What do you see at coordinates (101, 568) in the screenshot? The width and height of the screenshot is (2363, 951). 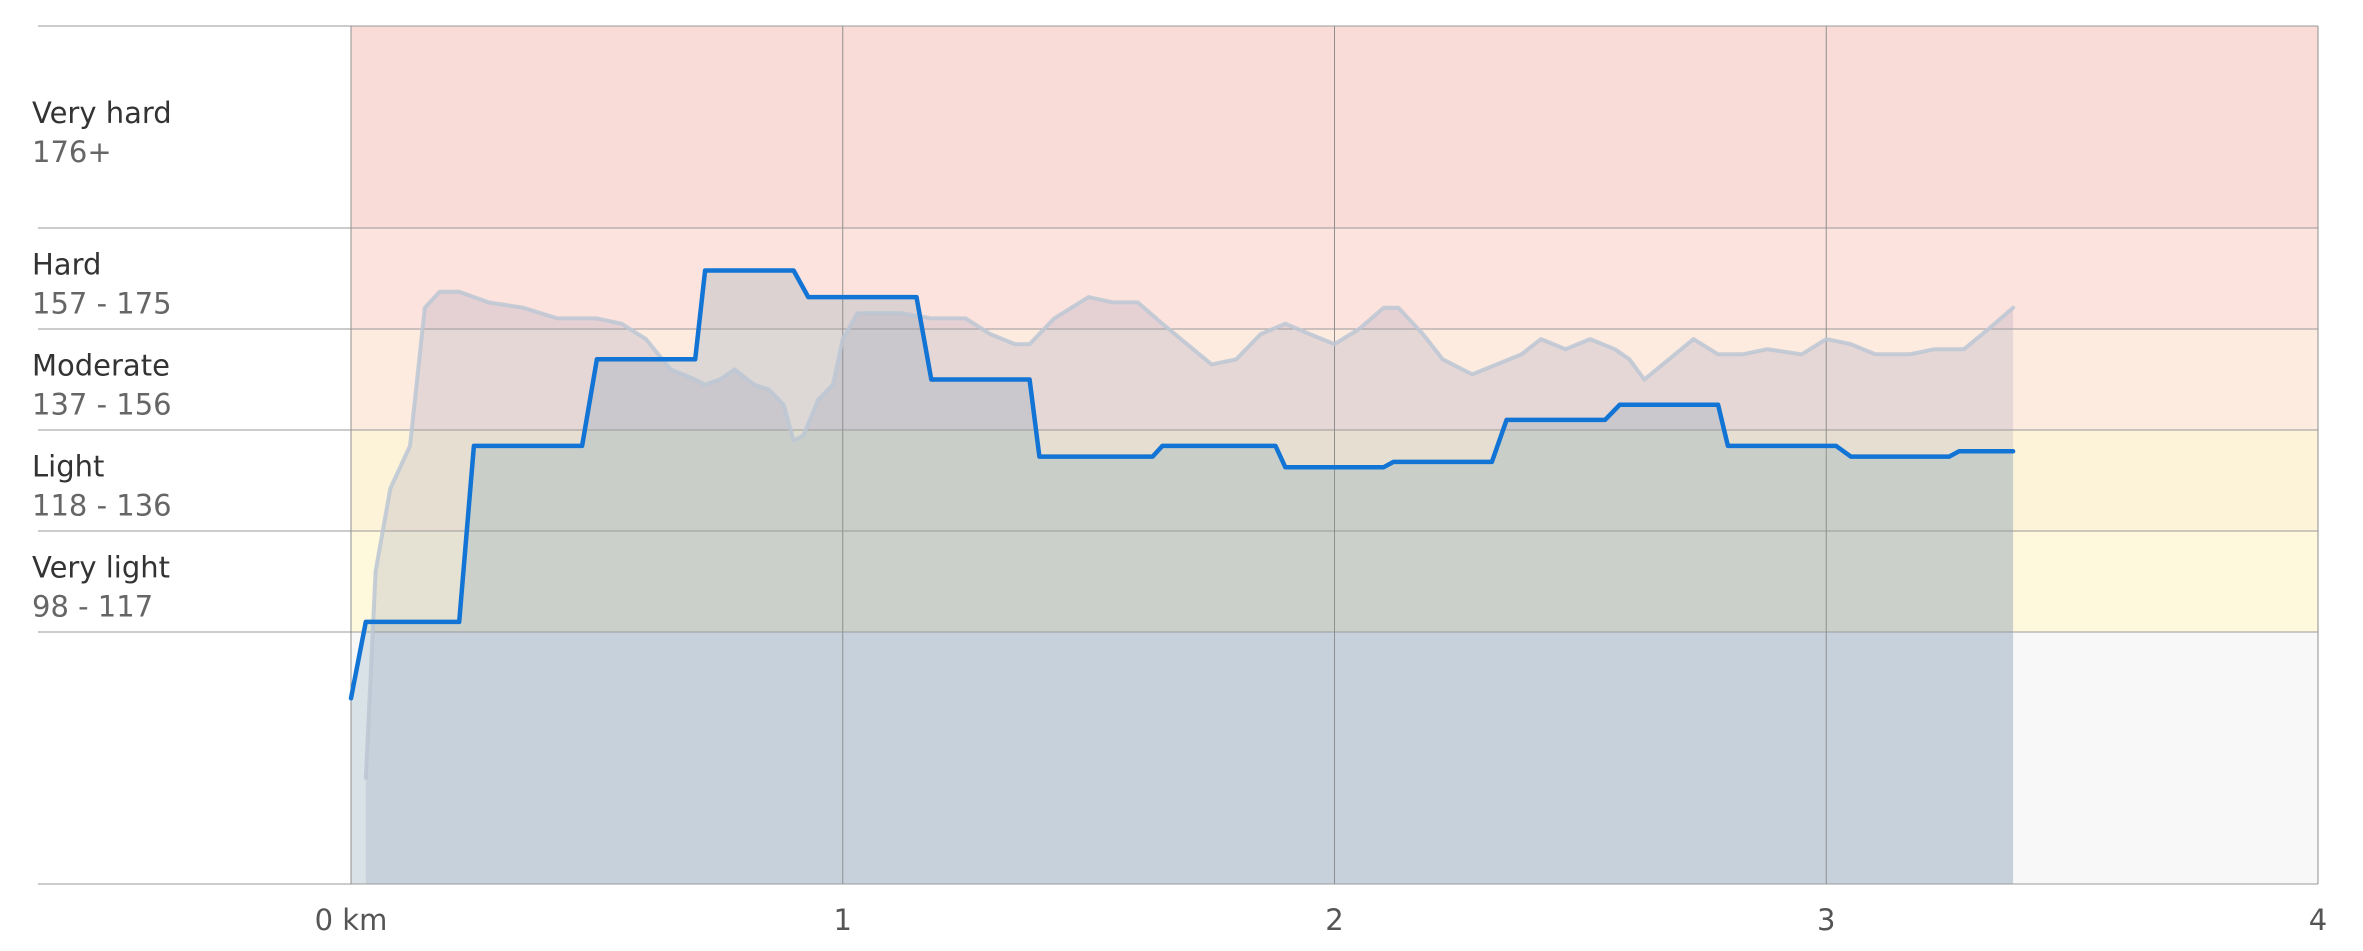 I see `zone-label-very-light: Very light` at bounding box center [101, 568].